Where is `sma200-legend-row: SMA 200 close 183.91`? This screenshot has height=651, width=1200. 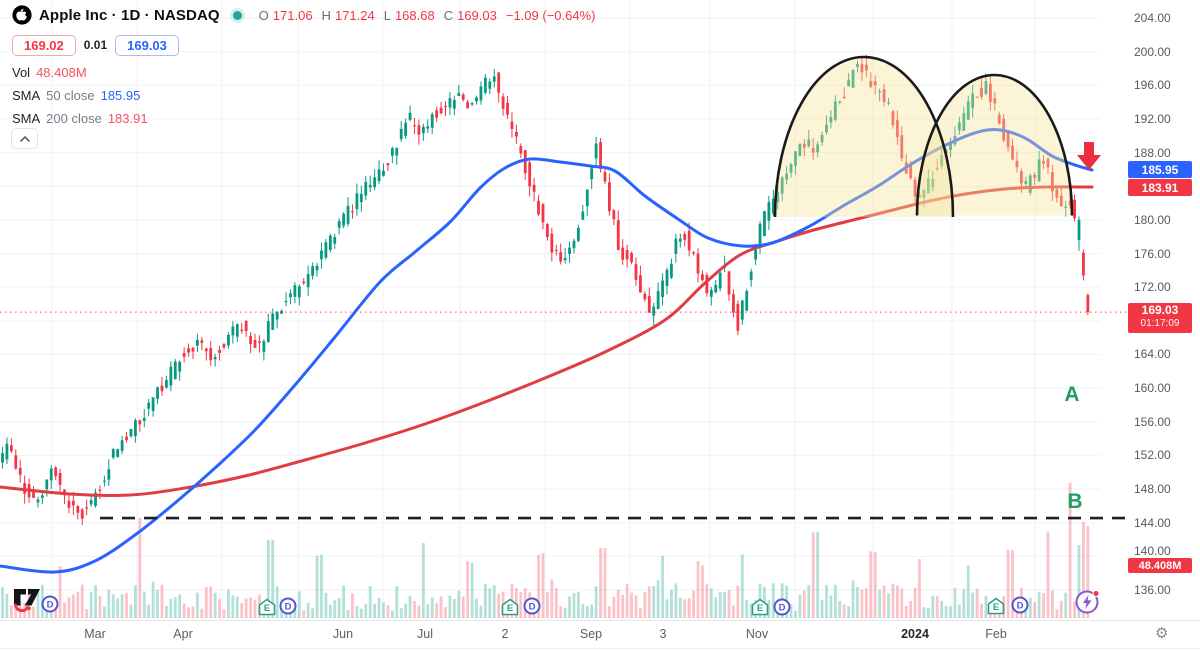
sma200-legend-row: SMA 200 close 183.91 is located at coordinates (306, 118).